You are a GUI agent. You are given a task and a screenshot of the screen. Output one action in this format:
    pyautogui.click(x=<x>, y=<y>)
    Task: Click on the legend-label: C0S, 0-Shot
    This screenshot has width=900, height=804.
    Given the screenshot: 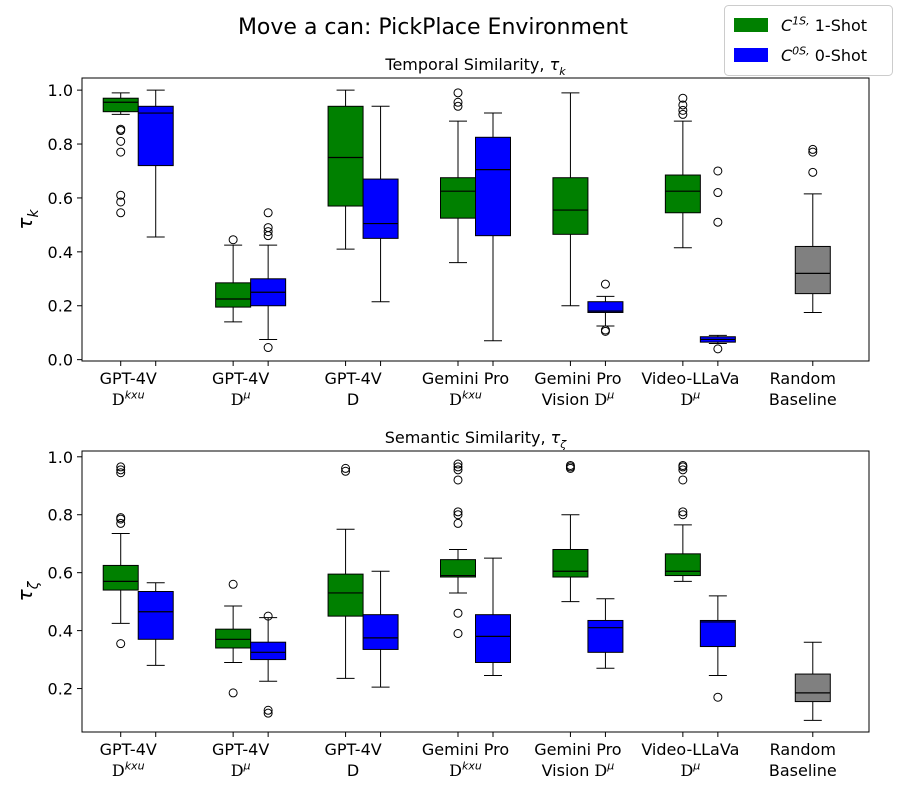 What is the action you would take?
    pyautogui.click(x=824, y=54)
    